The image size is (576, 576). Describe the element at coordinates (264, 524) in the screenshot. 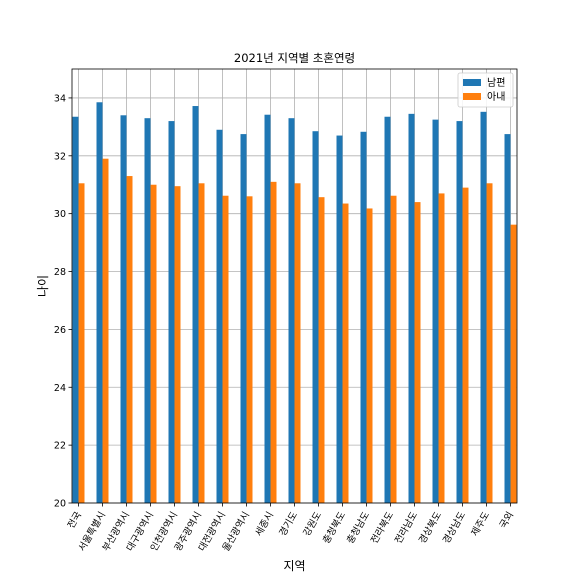

I see `x-tick-label: 세종시` at that location.